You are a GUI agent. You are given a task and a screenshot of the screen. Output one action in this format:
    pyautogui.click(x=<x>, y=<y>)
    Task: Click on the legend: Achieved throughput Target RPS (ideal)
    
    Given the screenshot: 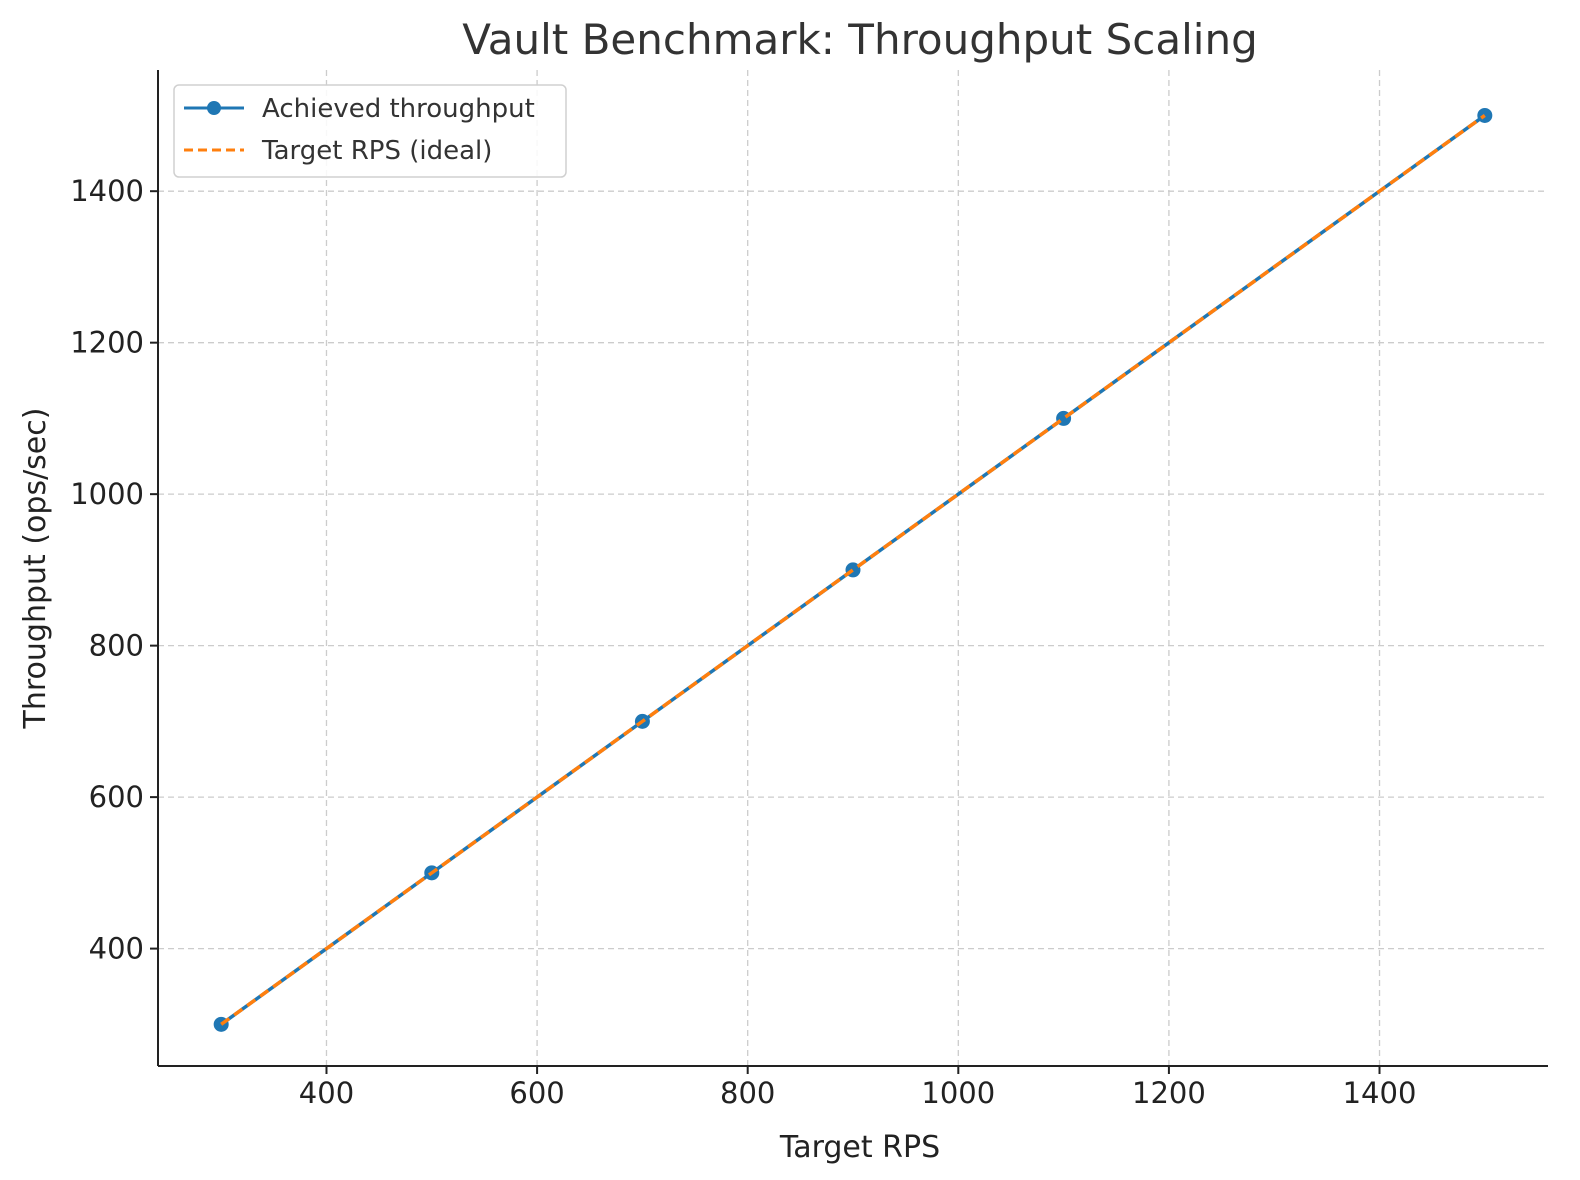 What is the action you would take?
    pyautogui.click(x=370, y=131)
    